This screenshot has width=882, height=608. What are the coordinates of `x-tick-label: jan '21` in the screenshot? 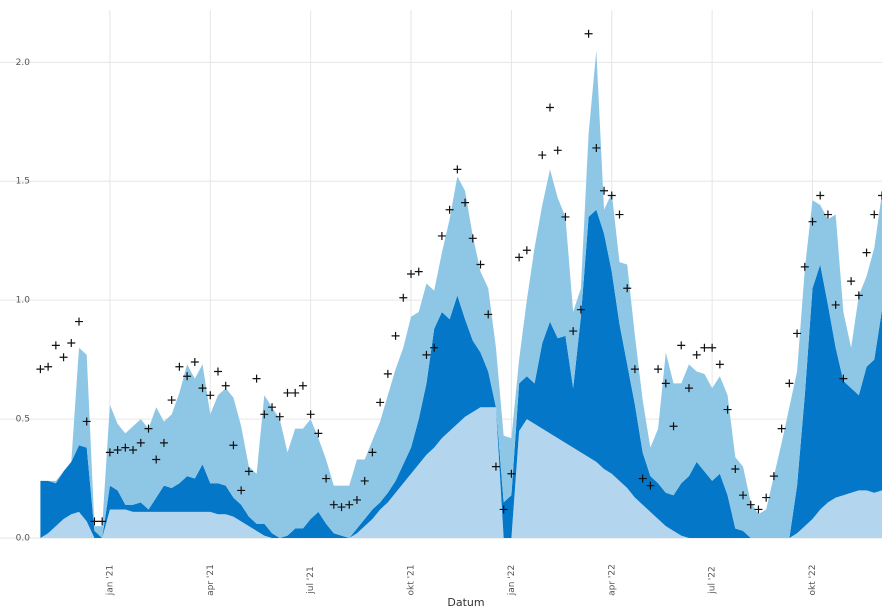 It's located at (110, 581).